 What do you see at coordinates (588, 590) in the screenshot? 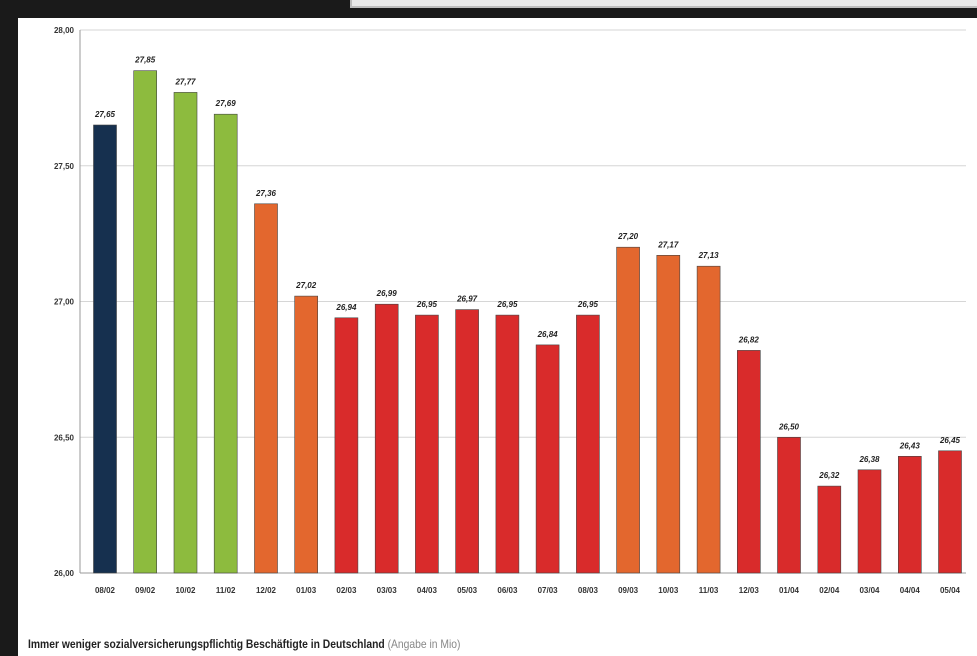
I see `x-tick-label: 08/03` at bounding box center [588, 590].